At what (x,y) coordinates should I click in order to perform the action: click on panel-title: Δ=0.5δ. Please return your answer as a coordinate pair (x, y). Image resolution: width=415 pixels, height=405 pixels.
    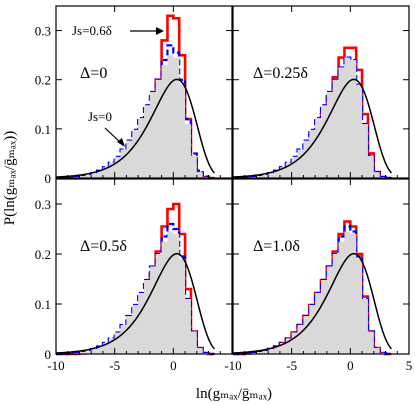
    Looking at the image, I should click on (103, 246).